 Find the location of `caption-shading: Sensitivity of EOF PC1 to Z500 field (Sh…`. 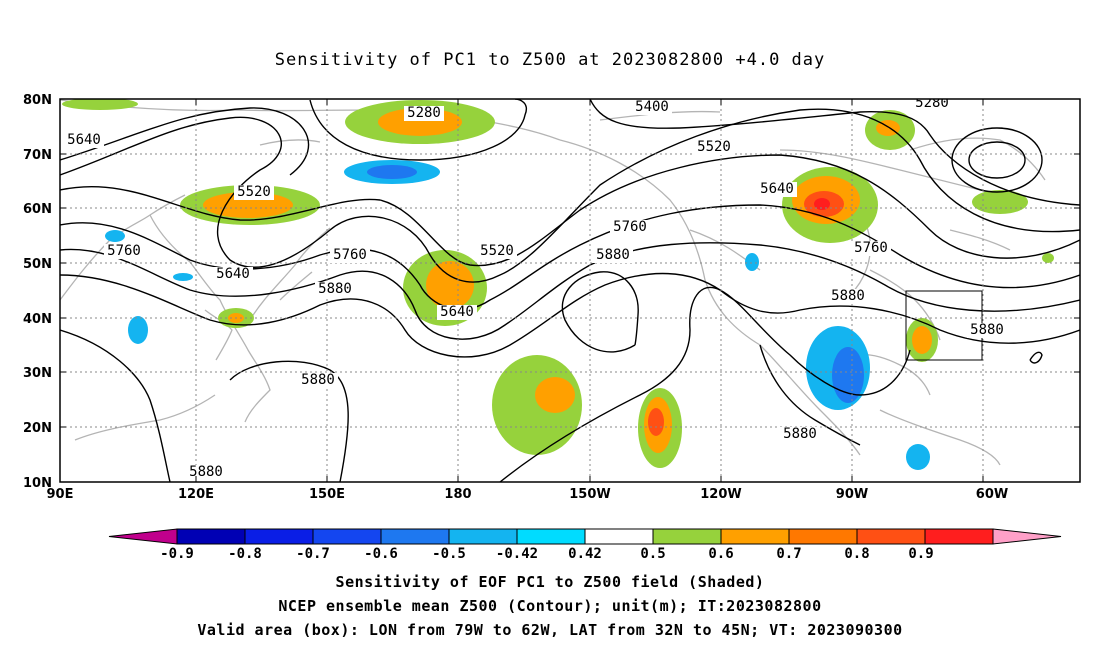

caption-shading: Sensitivity of EOF PC1 to Z500 field (Sh… is located at coordinates (550, 582).